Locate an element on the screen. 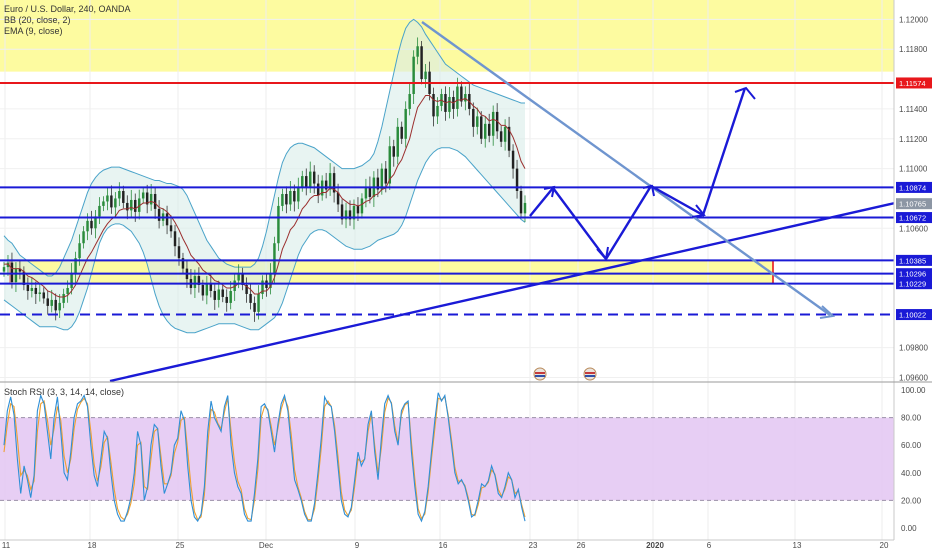 This screenshot has width=932, height=550. rsi-d-line is located at coordinates (264, 458).